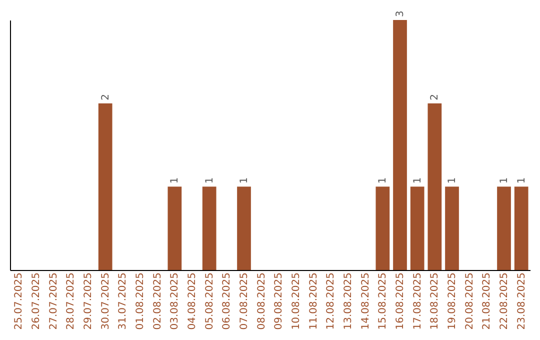 The height and width of the screenshot is (340, 540). Describe the element at coordinates (140, 301) in the screenshot. I see `x-tick-label: 01.08.2025` at that location.